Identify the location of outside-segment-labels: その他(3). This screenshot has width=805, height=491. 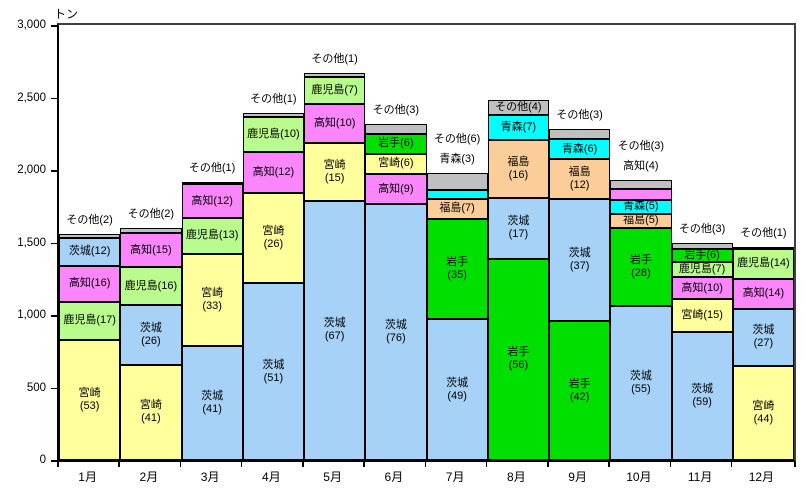
(395, 110).